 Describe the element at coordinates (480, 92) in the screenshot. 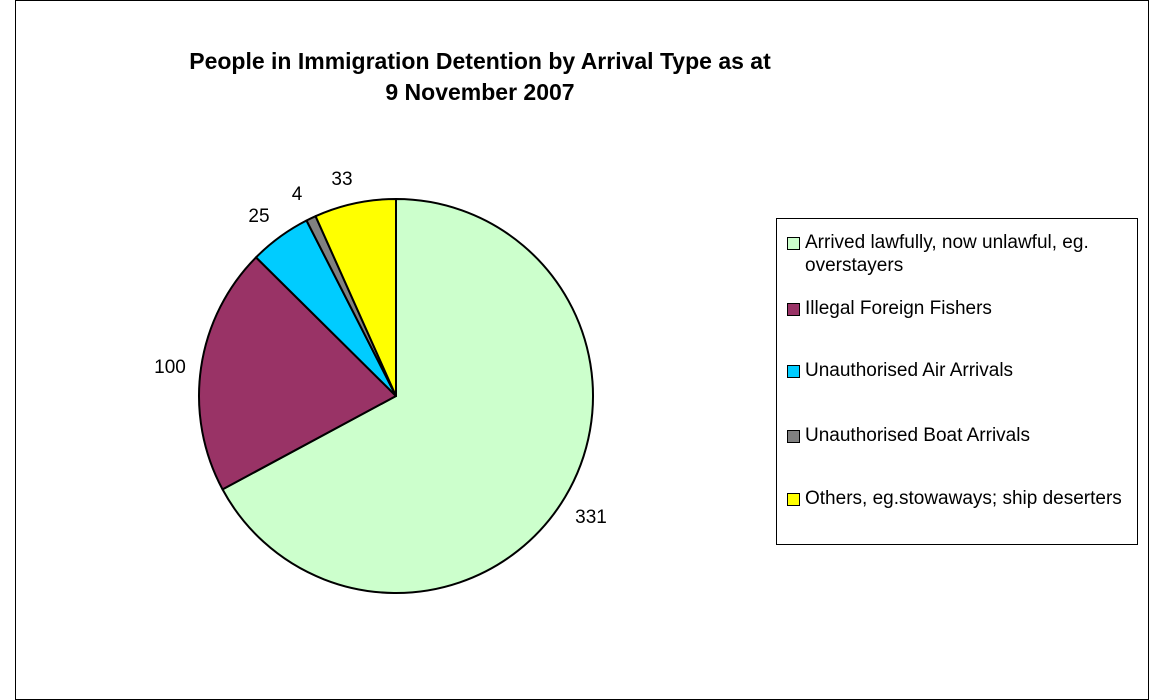

I see `chart-title-line-2: 9 November 2007` at that location.